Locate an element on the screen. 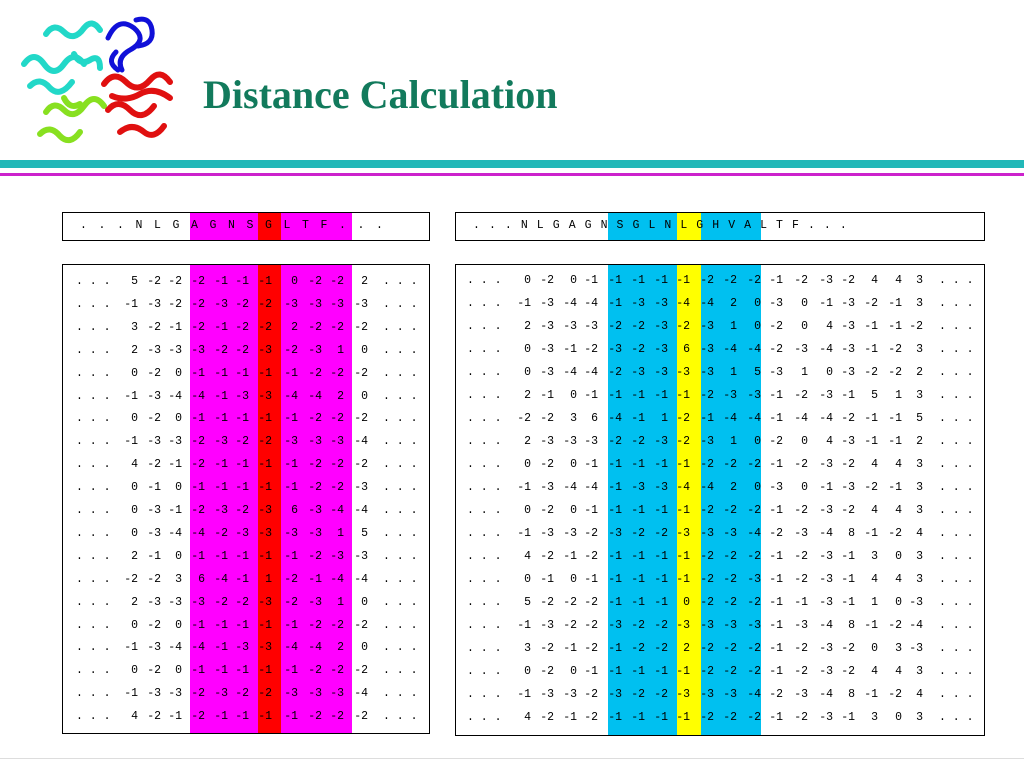 This screenshot has height=768, width=1024. matrix-row: . . . 0 -3 -4 -4 -2 -3 -3 -3 -3 1 5 -3 1 0 -3 -2 -2 2 . . . is located at coordinates (720, 373).